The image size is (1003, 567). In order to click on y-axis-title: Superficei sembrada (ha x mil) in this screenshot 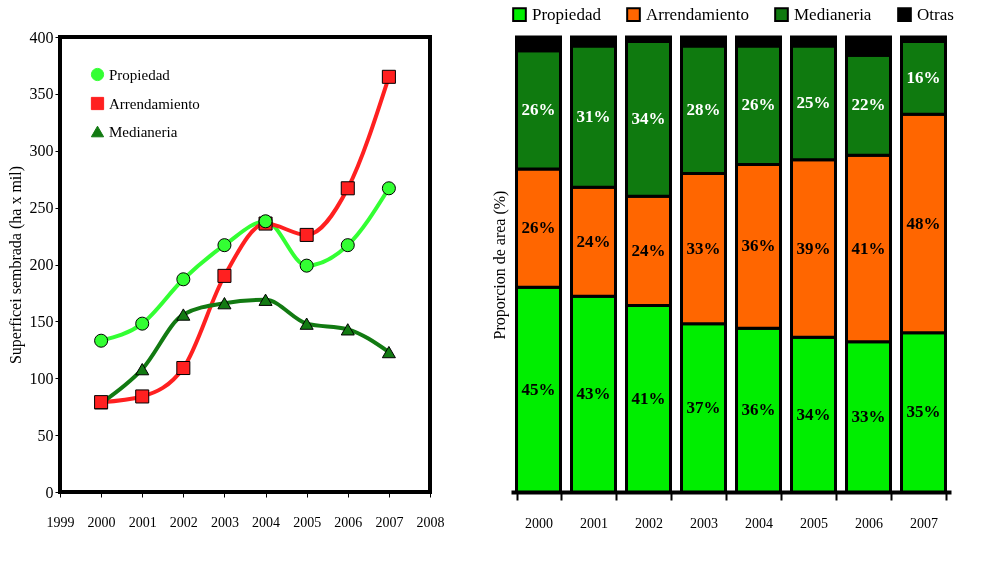, I will do `click(15, 265)`.